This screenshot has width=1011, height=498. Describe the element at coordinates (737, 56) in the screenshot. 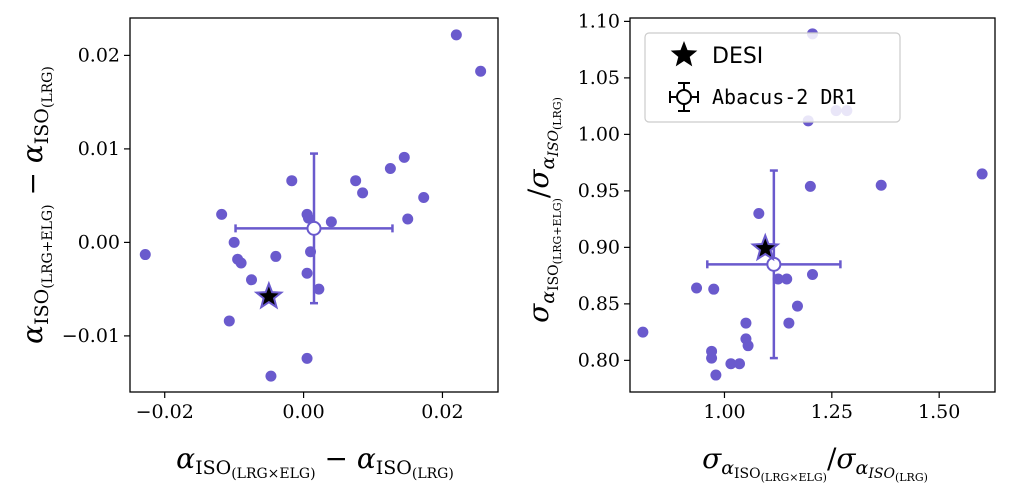

I see `legend-label-desi: DESI` at that location.